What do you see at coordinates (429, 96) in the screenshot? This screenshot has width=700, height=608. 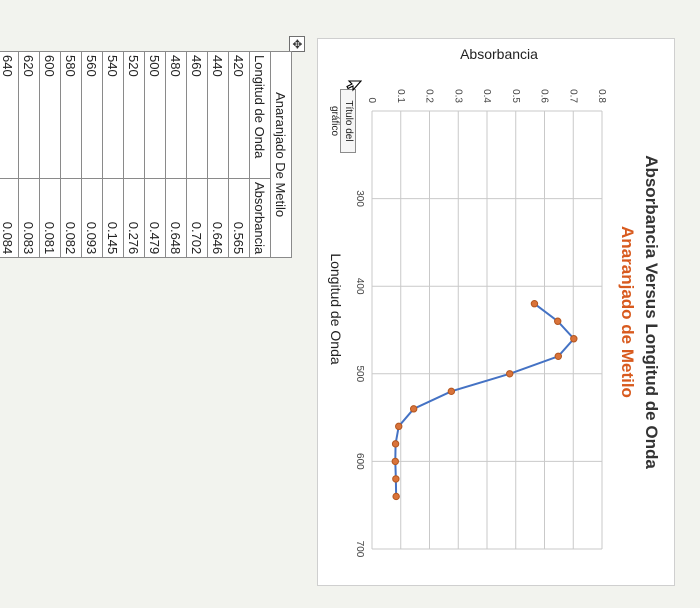 I see `y-tick-label: 0.2` at bounding box center [429, 96].